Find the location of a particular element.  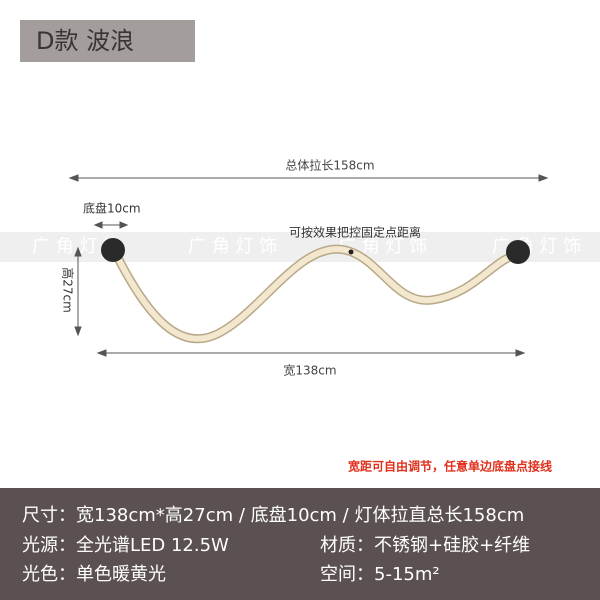

spec-row: 材质：不锈钢+硅胶+纤维 is located at coordinates (425, 546).